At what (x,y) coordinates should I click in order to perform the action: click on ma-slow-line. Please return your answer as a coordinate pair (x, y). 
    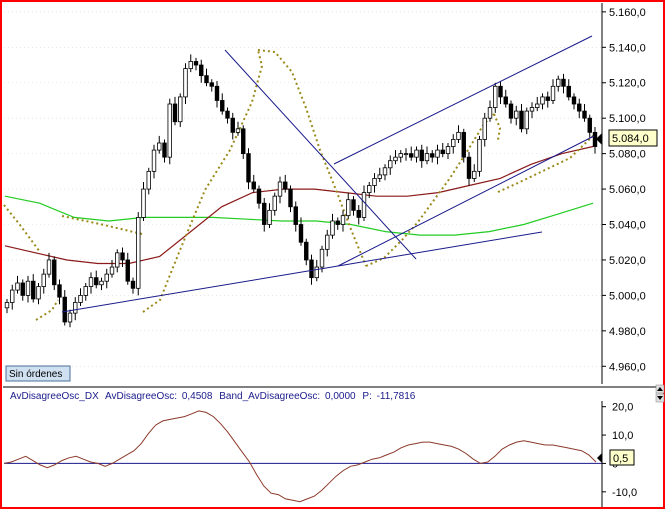
    Looking at the image, I should click on (299, 215).